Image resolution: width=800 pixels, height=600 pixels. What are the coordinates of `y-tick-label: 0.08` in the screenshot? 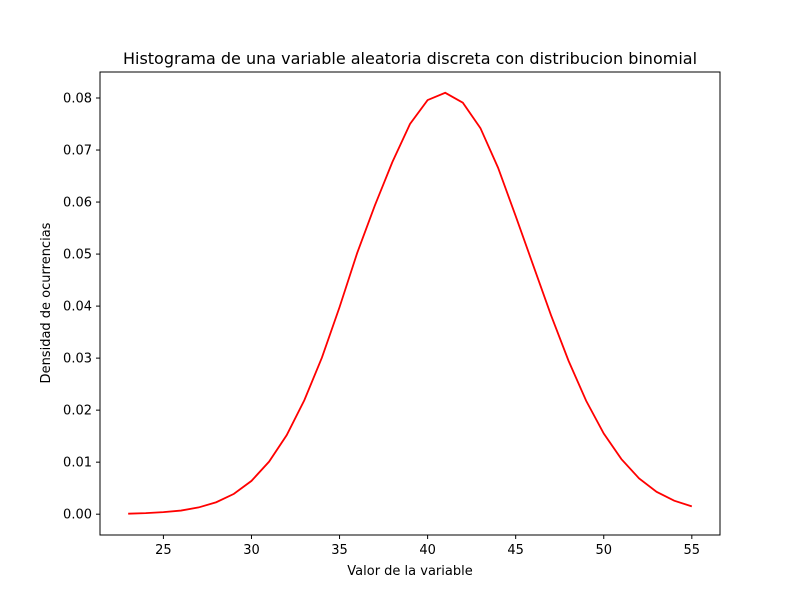 It's located at (77, 99).